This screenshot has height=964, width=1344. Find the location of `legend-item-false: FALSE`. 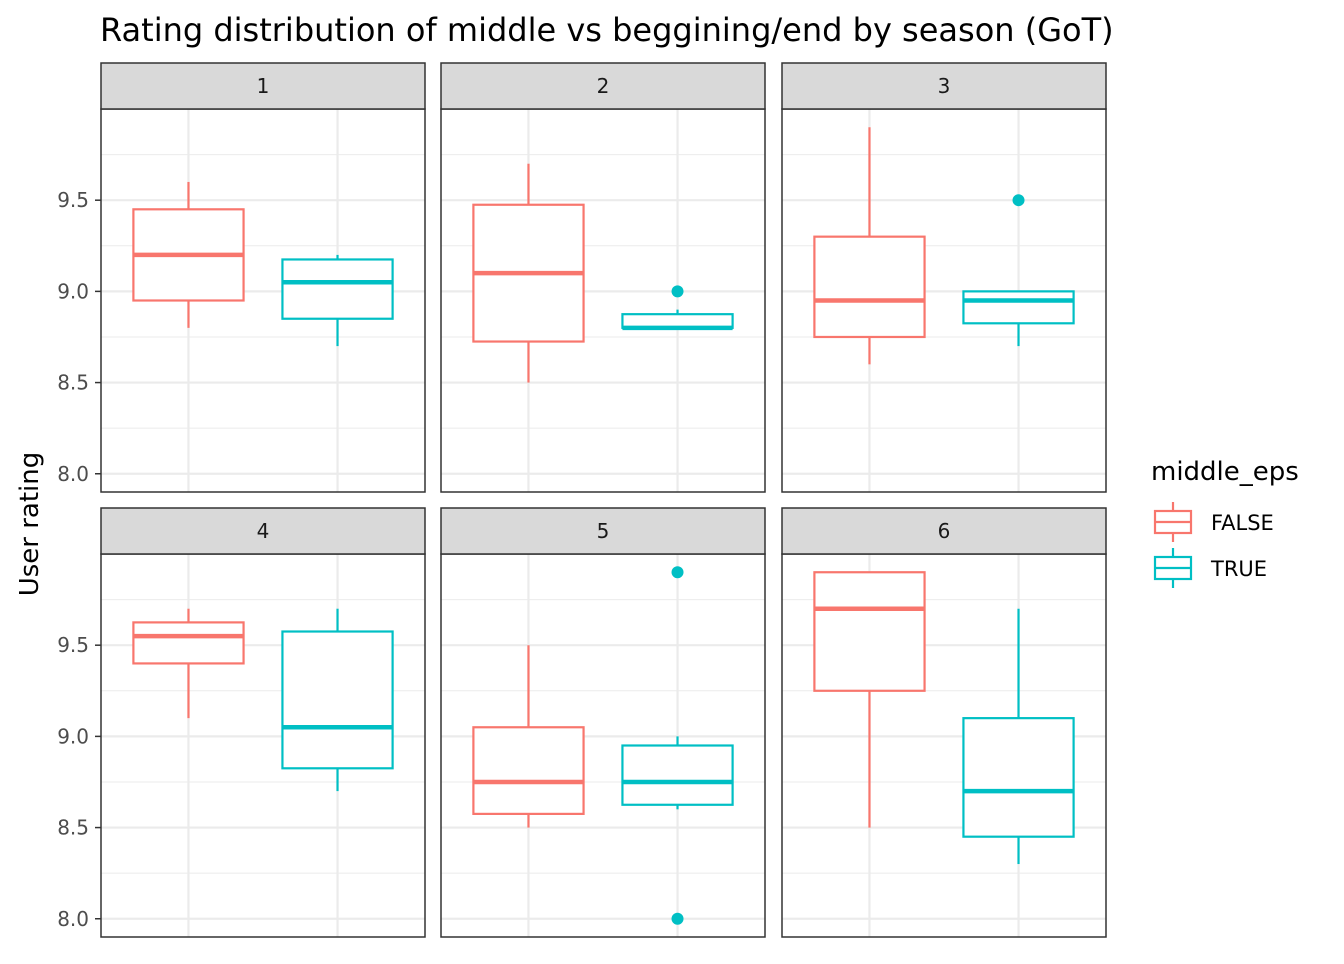

legend-item-false: FALSE is located at coordinates (1213, 522).